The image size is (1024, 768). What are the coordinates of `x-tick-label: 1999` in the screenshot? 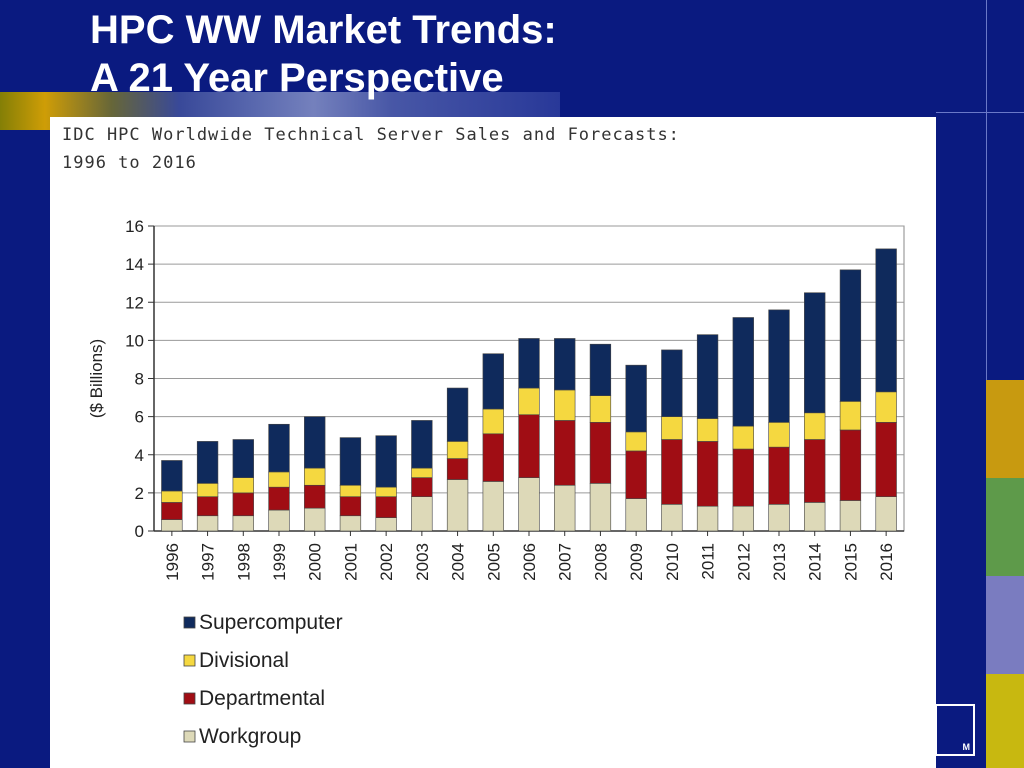 It's located at (279, 562).